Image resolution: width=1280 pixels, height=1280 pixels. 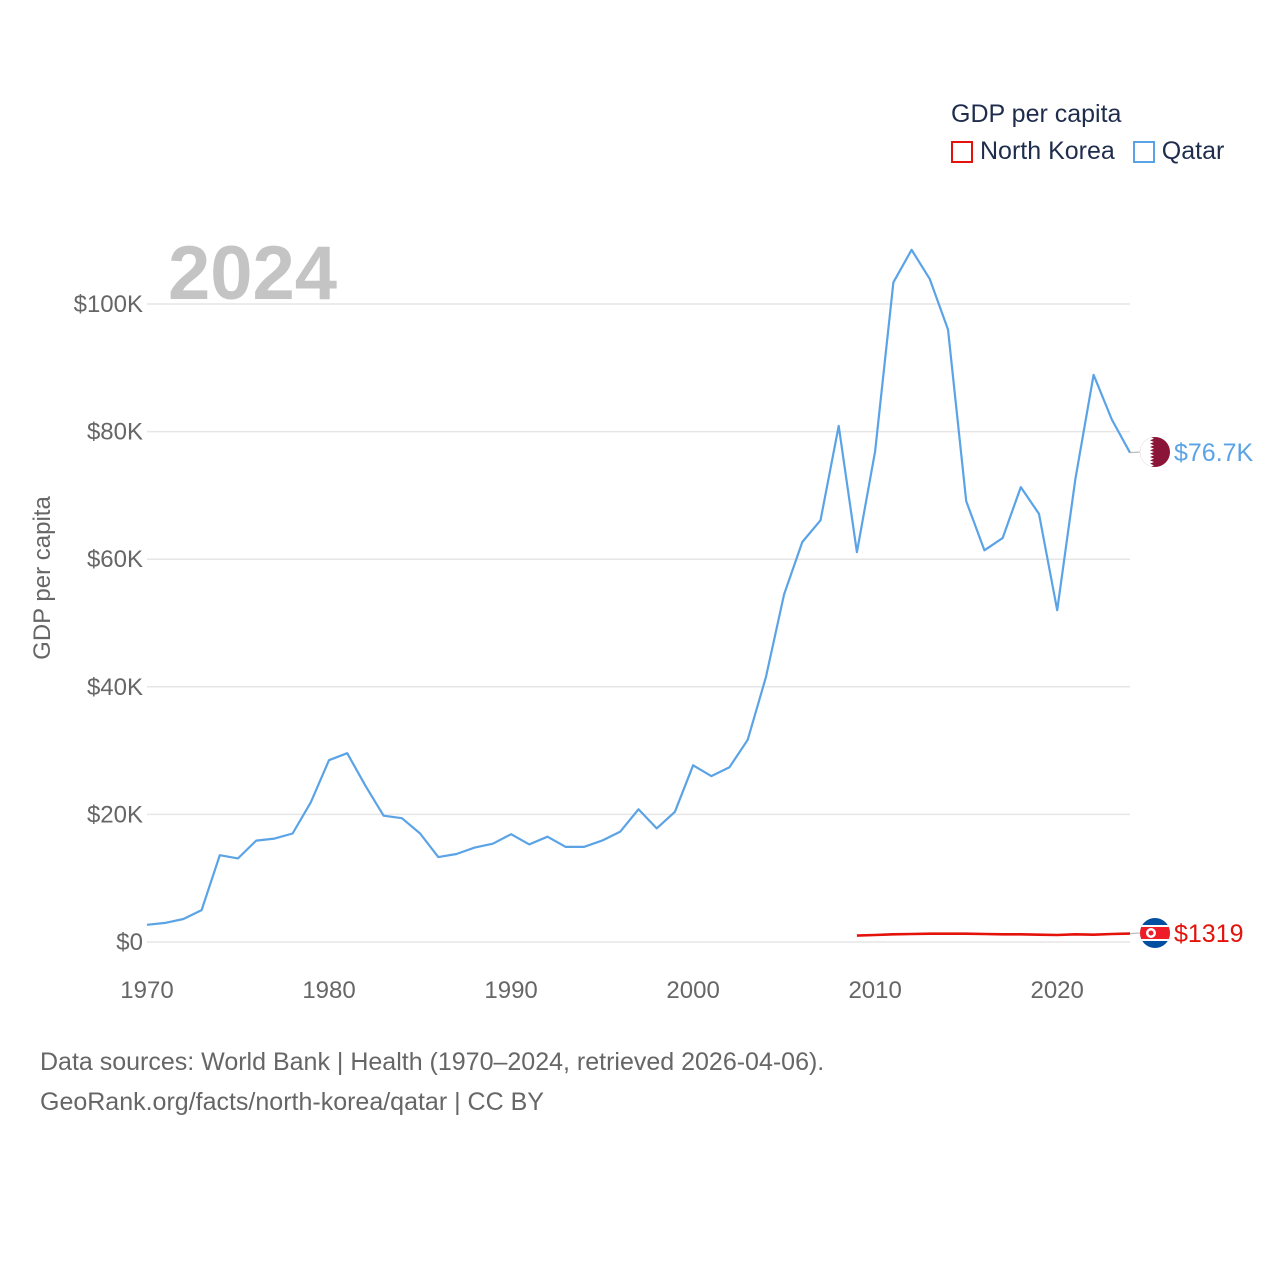 I want to click on y-tick-label: $100K, so click(x=108, y=304).